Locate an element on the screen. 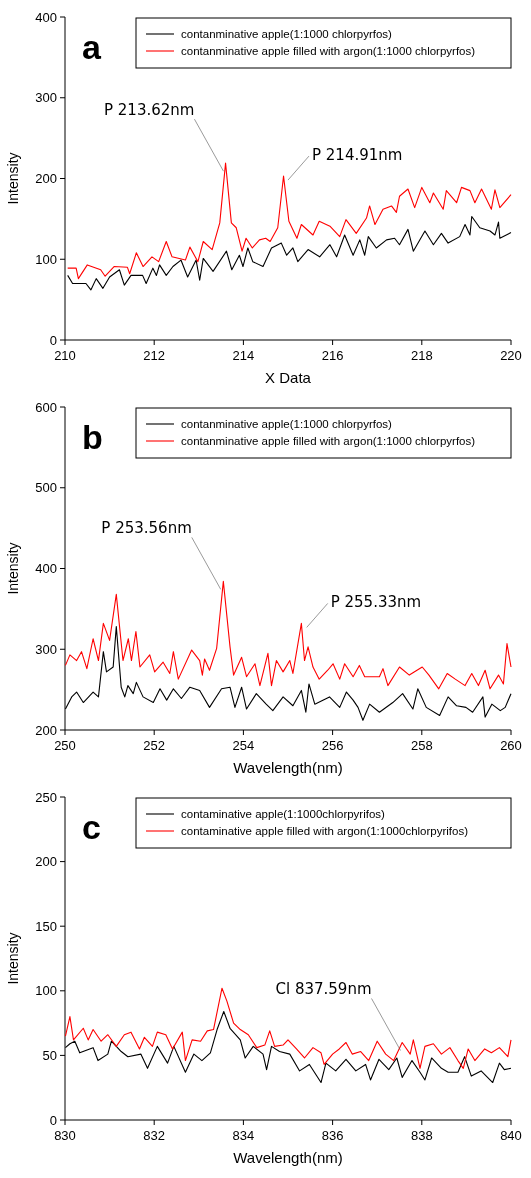 The width and height of the screenshot is (531, 1178). annotation: P 214.91nm is located at coordinates (357, 155).